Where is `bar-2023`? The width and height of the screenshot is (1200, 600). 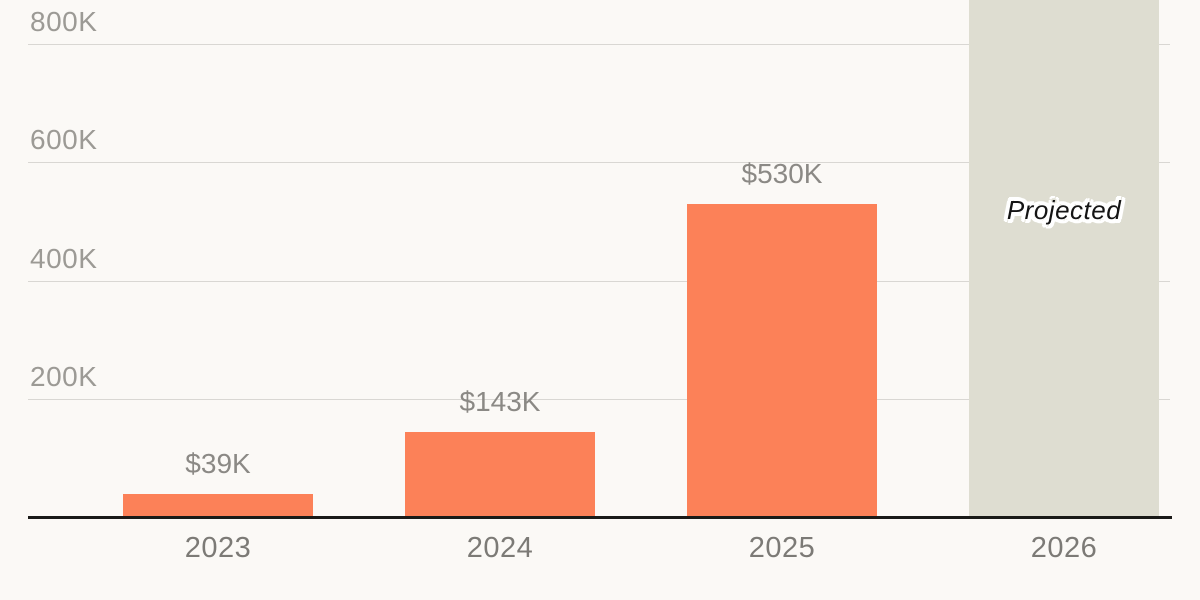 bar-2023 is located at coordinates (218, 505).